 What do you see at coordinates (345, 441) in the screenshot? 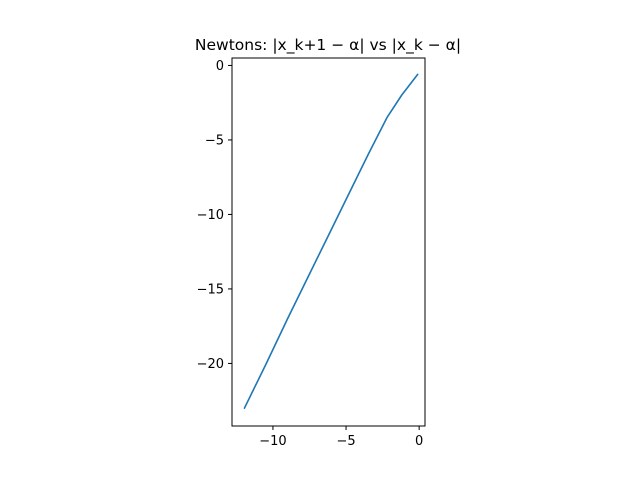
I see `x-tick-label: −5` at bounding box center [345, 441].